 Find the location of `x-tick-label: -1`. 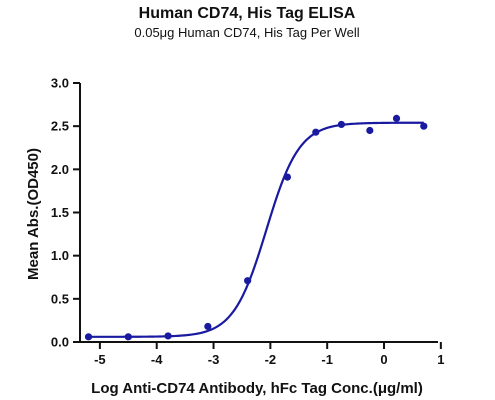

x-tick-label: -1 is located at coordinates (327, 359).